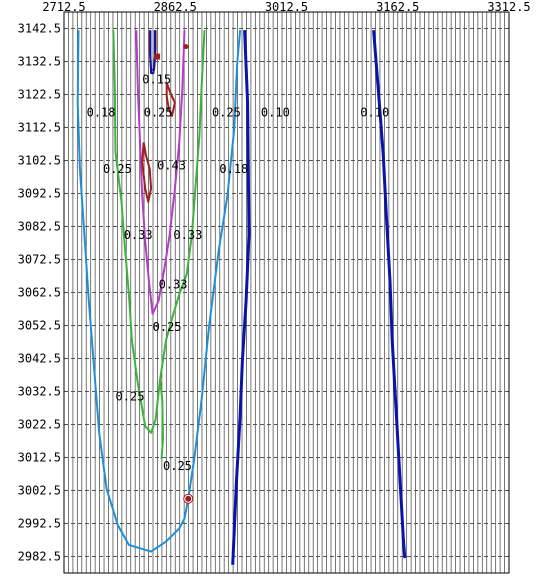  Describe the element at coordinates (39, 260) in the screenshot. I see `y-tick-label: 3072.5` at that location.